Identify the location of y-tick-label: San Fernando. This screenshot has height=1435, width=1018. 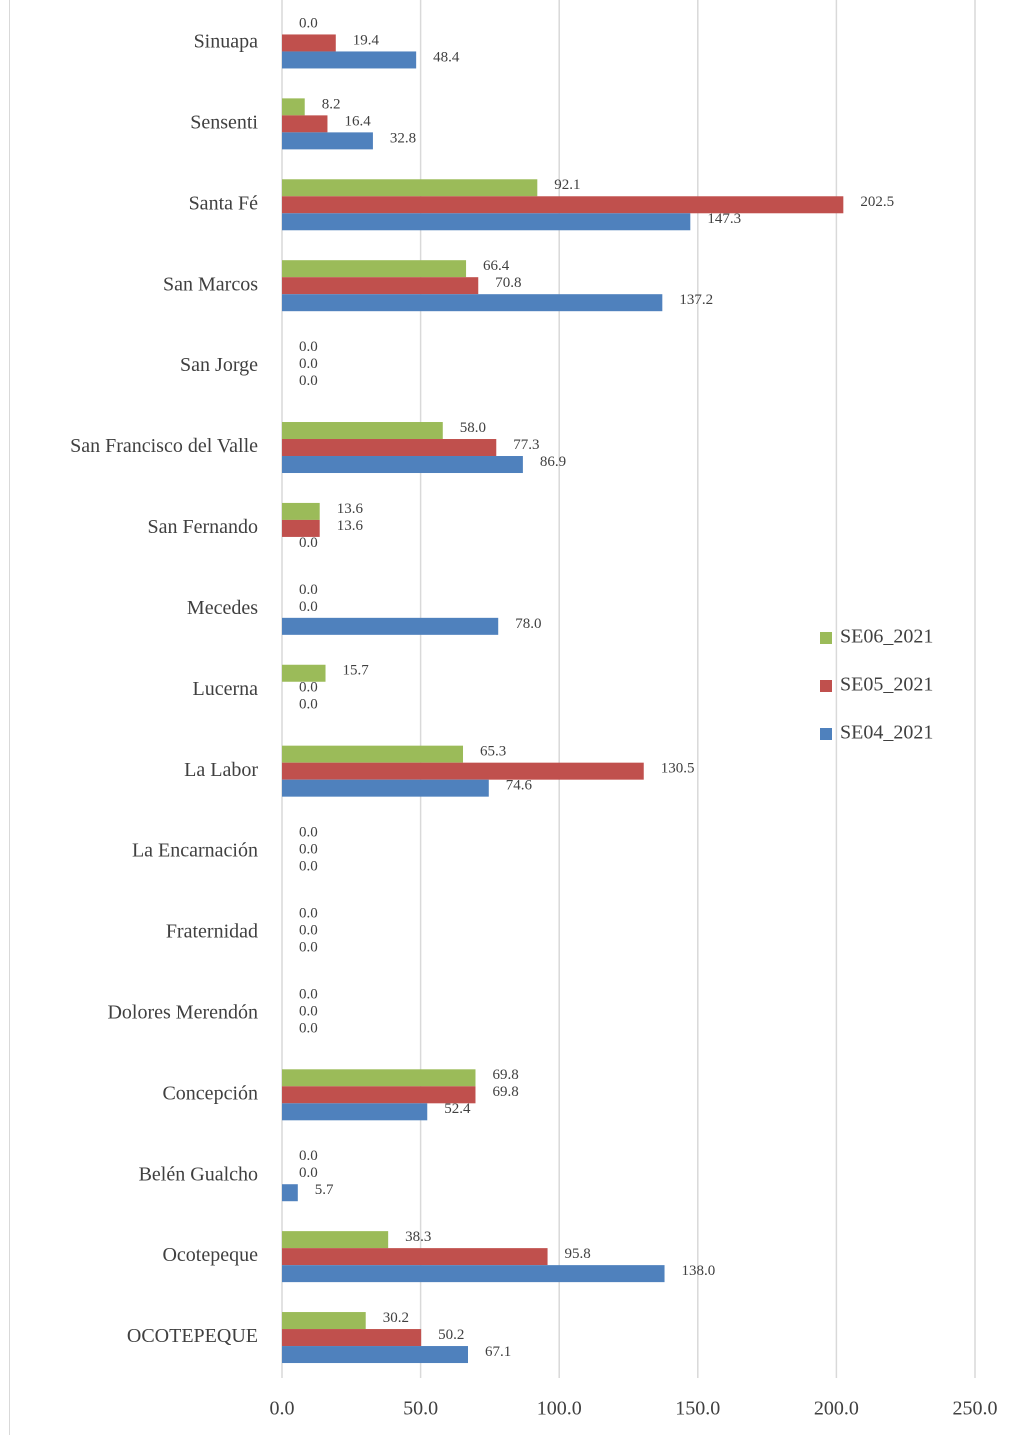
(202, 527).